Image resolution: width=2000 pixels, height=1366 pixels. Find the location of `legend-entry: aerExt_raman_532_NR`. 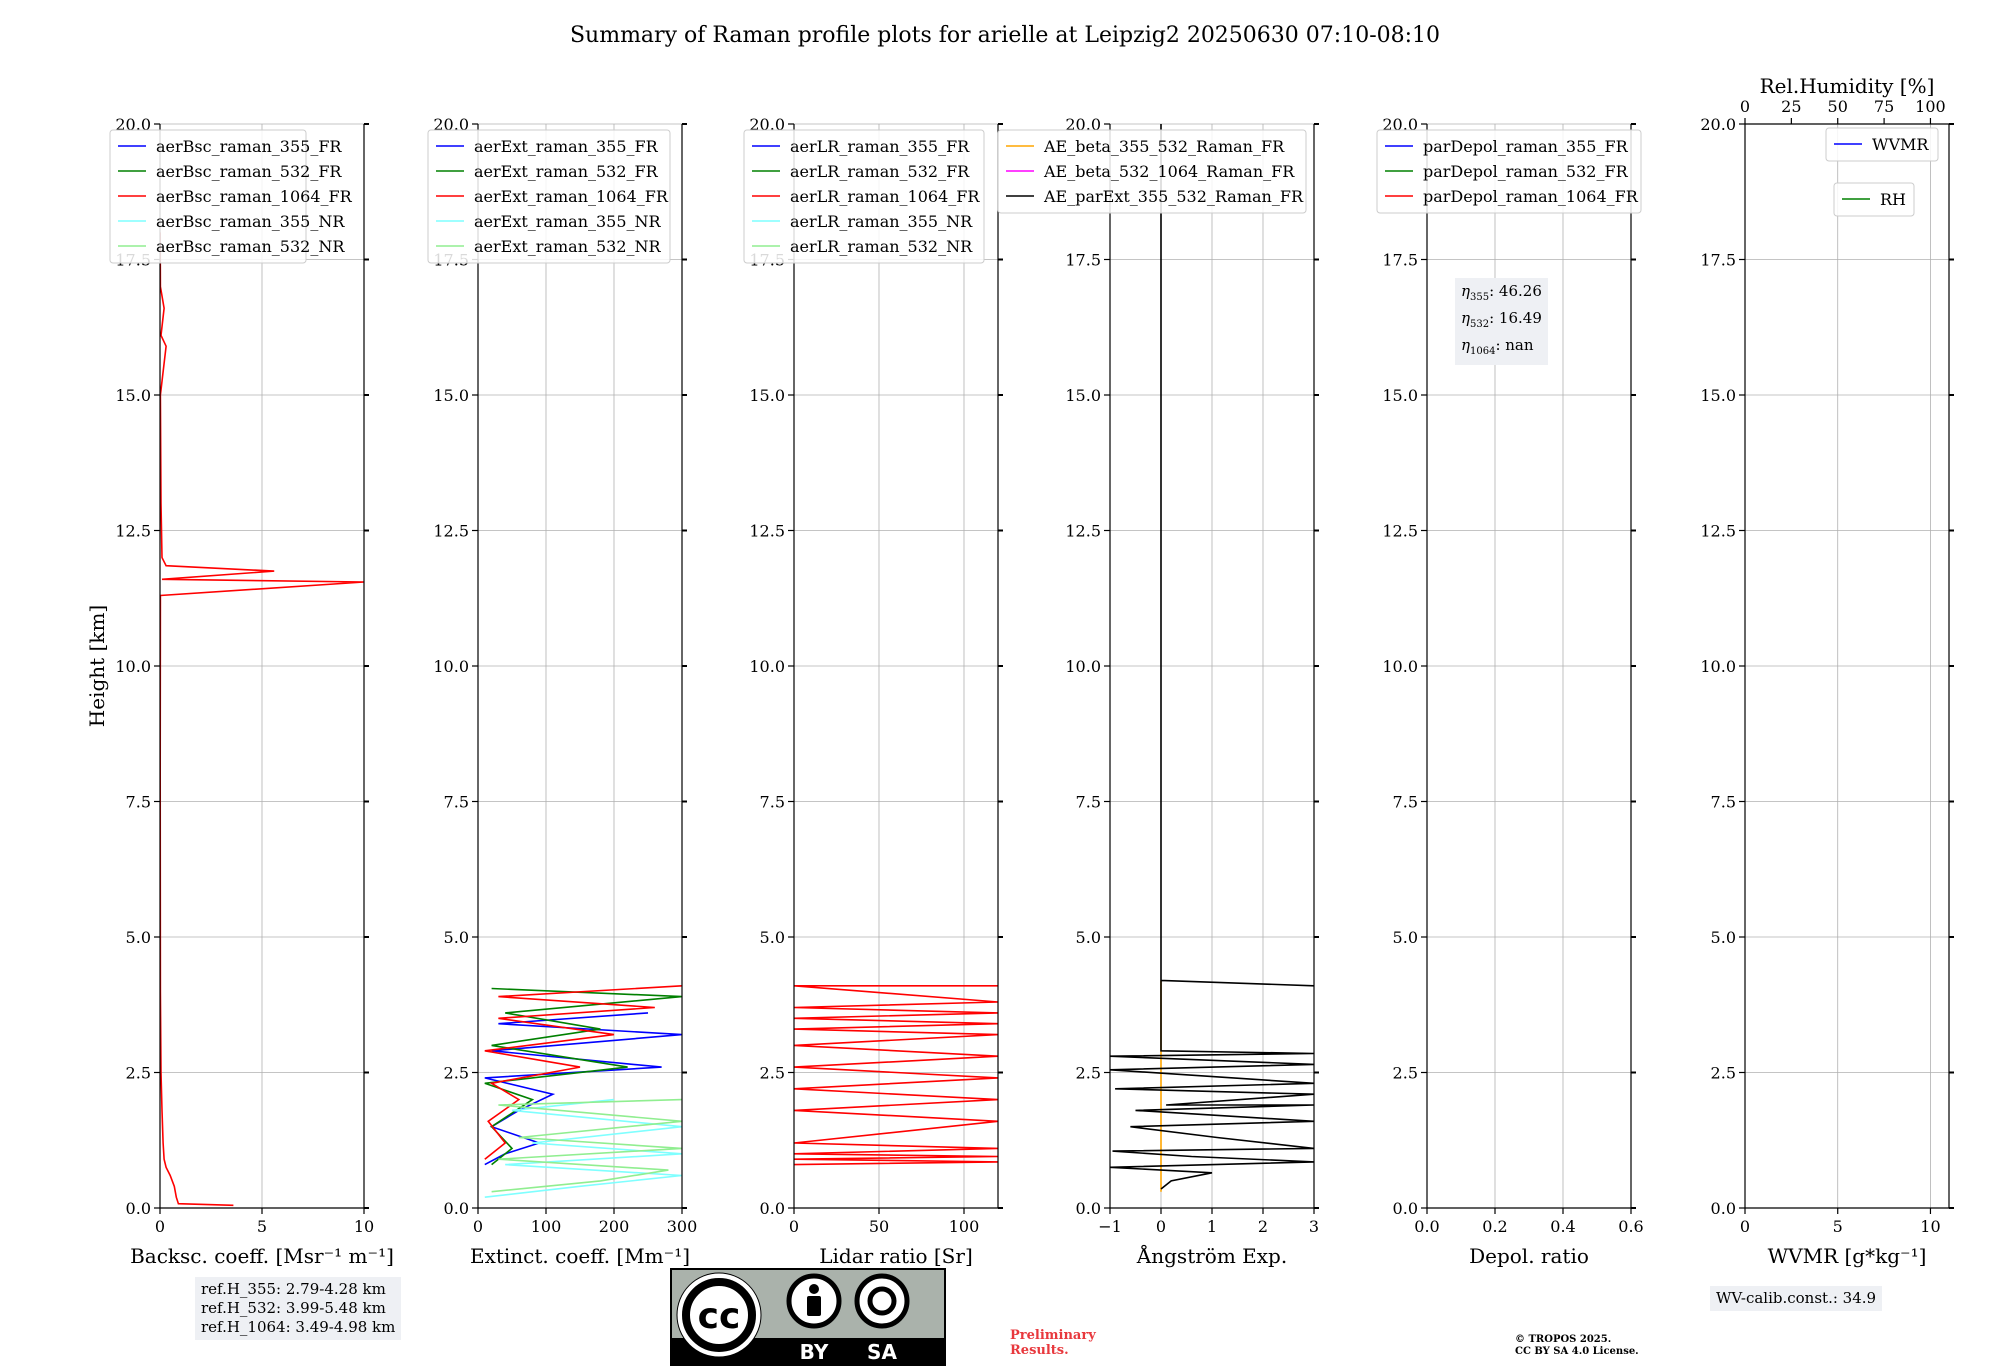

legend-entry: aerExt_raman_532_NR is located at coordinates (568, 246).